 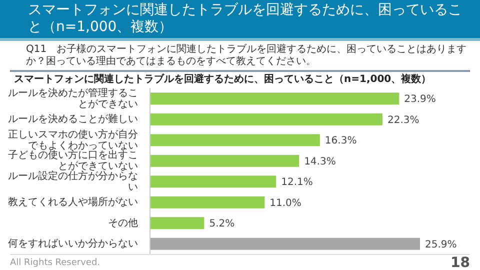 What do you see at coordinates (73, 181) in the screenshot?
I see `y-tick-label: ルール設定の仕方が分からない` at bounding box center [73, 181].